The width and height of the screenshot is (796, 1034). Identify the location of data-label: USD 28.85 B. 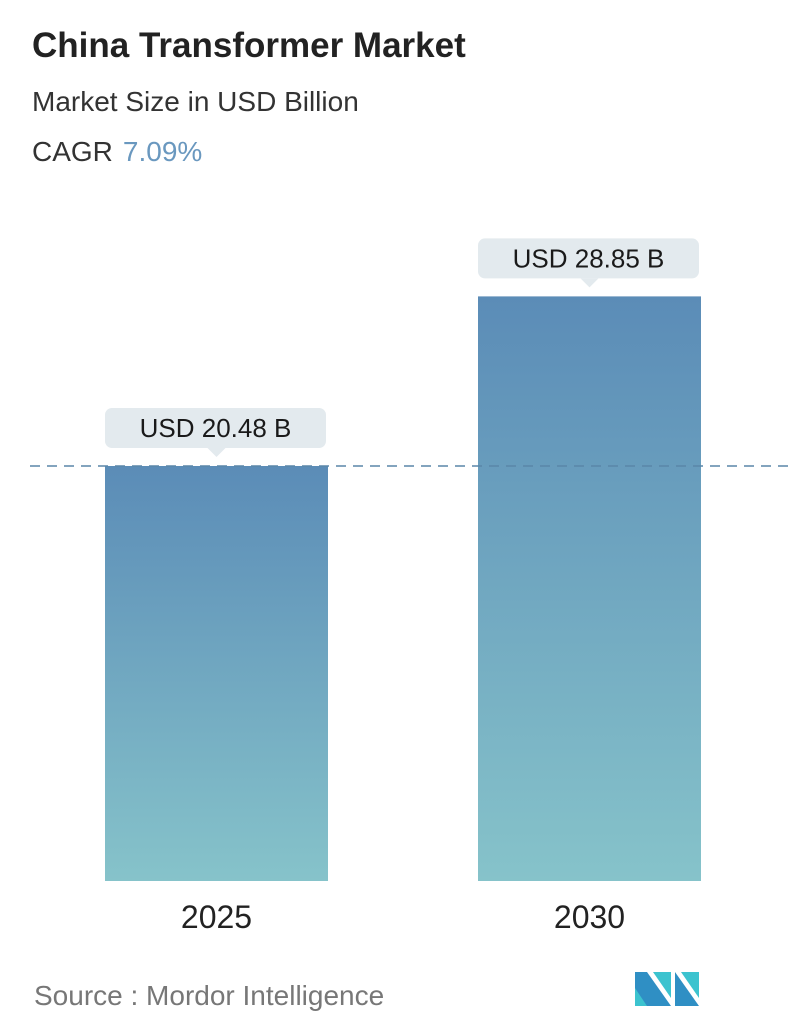
(589, 258).